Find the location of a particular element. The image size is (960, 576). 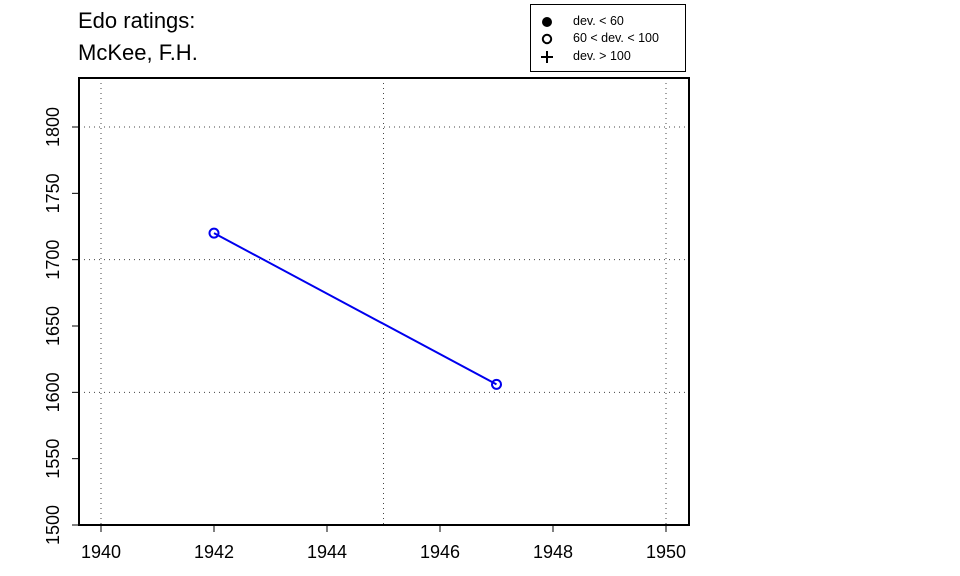

legend-entry-filled: dev. < 60 is located at coordinates (609, 22).